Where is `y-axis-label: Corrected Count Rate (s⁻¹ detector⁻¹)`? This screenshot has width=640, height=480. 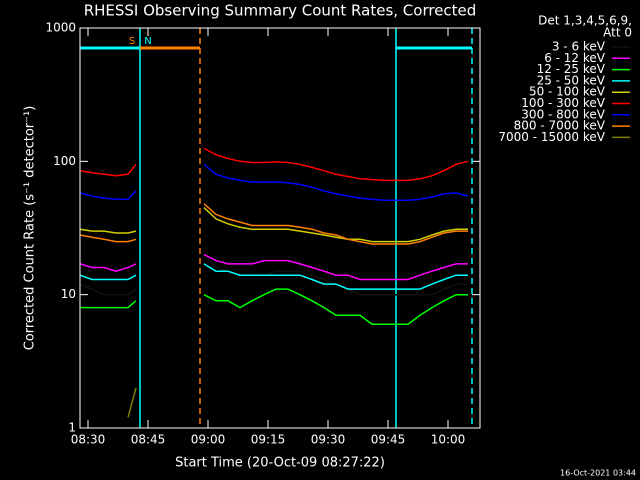
y-axis-label: Corrected Count Rate (s⁻¹ detector⁻¹) is located at coordinates (30, 228).